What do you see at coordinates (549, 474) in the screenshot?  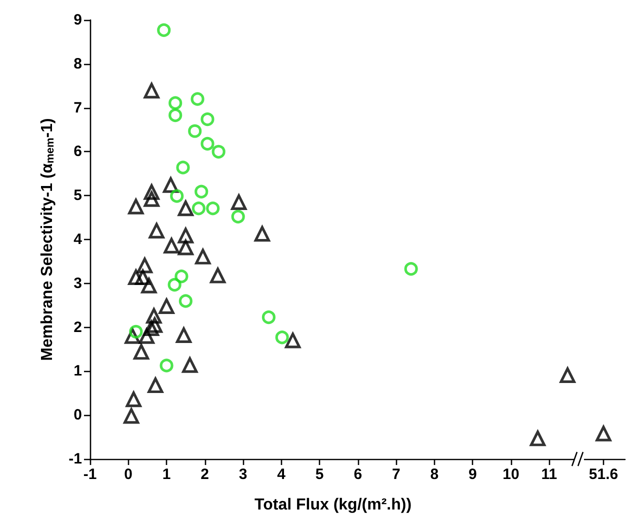 I see `x-tick-label: 11` at bounding box center [549, 474].